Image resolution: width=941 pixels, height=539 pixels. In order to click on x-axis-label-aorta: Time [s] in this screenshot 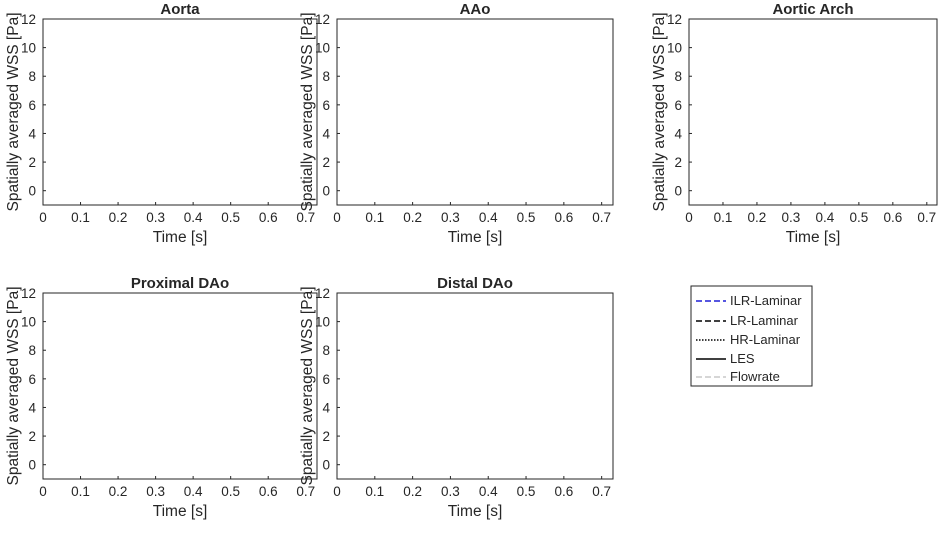, I will do `click(180, 237)`.